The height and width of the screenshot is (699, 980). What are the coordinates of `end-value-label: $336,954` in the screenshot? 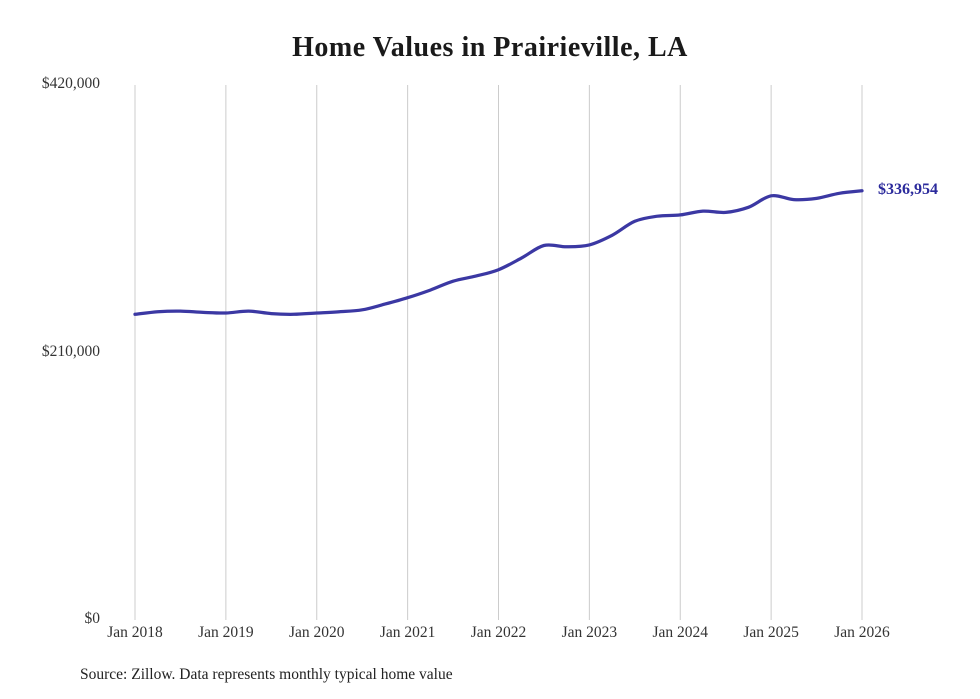 It's located at (908, 189).